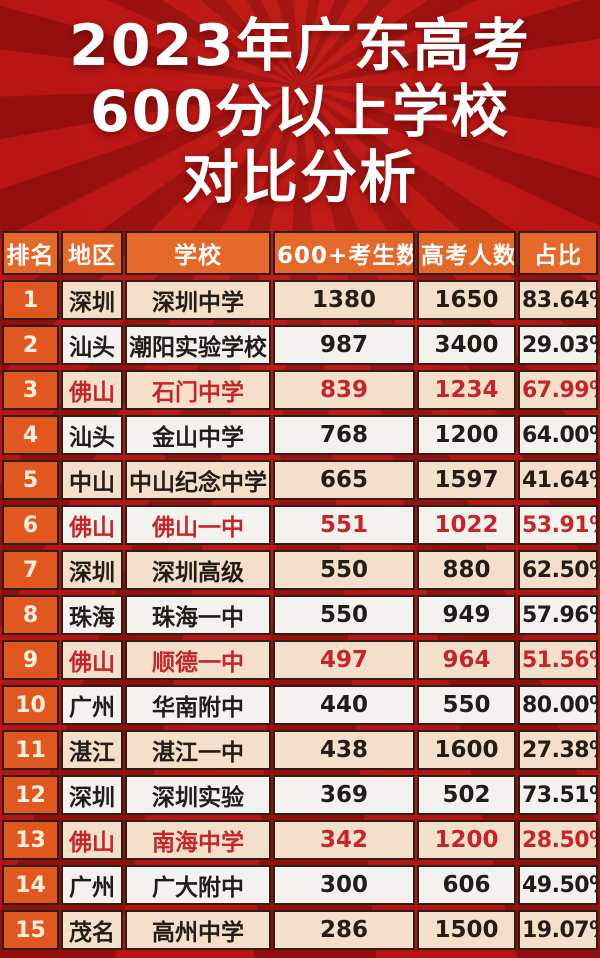 The width and height of the screenshot is (600, 958). I want to click on table-row: 14 广州 广大附中 300 606 49.50%, so click(300, 885).